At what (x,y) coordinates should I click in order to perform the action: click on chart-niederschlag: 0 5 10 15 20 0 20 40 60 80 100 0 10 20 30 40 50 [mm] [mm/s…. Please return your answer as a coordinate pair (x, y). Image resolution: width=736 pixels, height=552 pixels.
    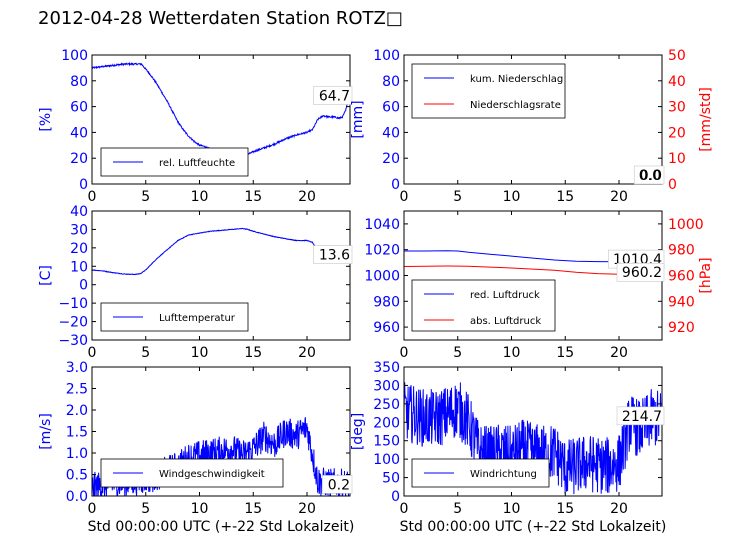
    Looking at the image, I should click on (532, 126).